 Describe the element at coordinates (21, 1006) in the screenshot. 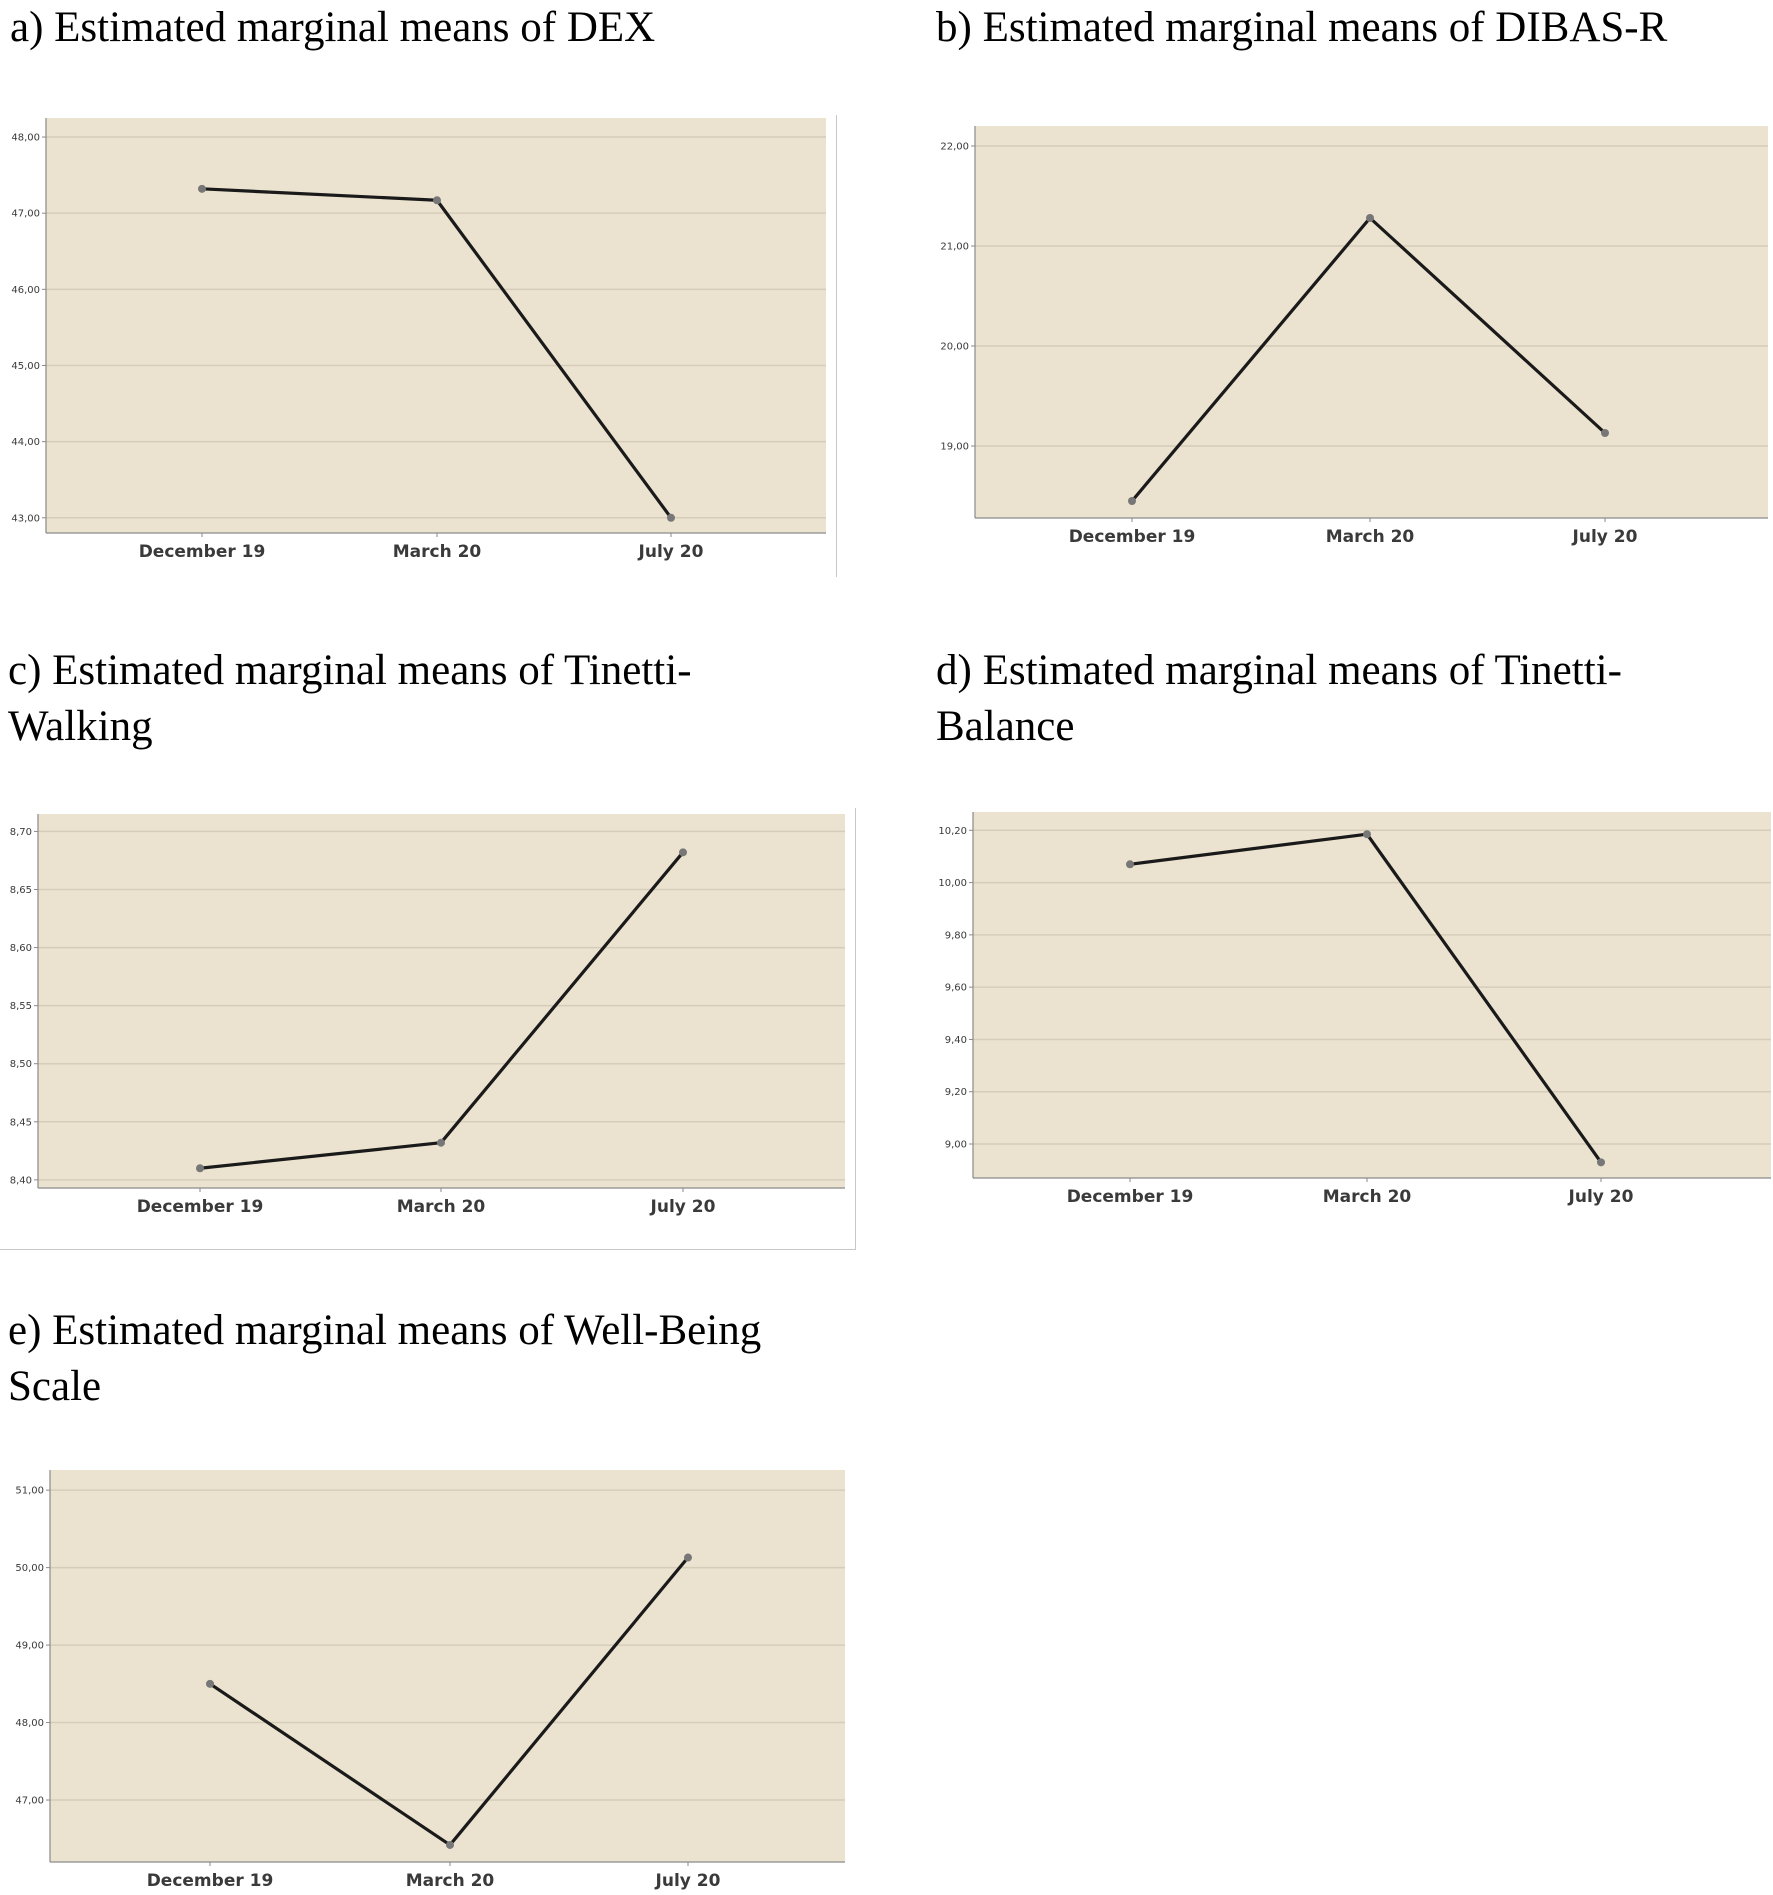

I see `y-tick-label: 8,55` at that location.